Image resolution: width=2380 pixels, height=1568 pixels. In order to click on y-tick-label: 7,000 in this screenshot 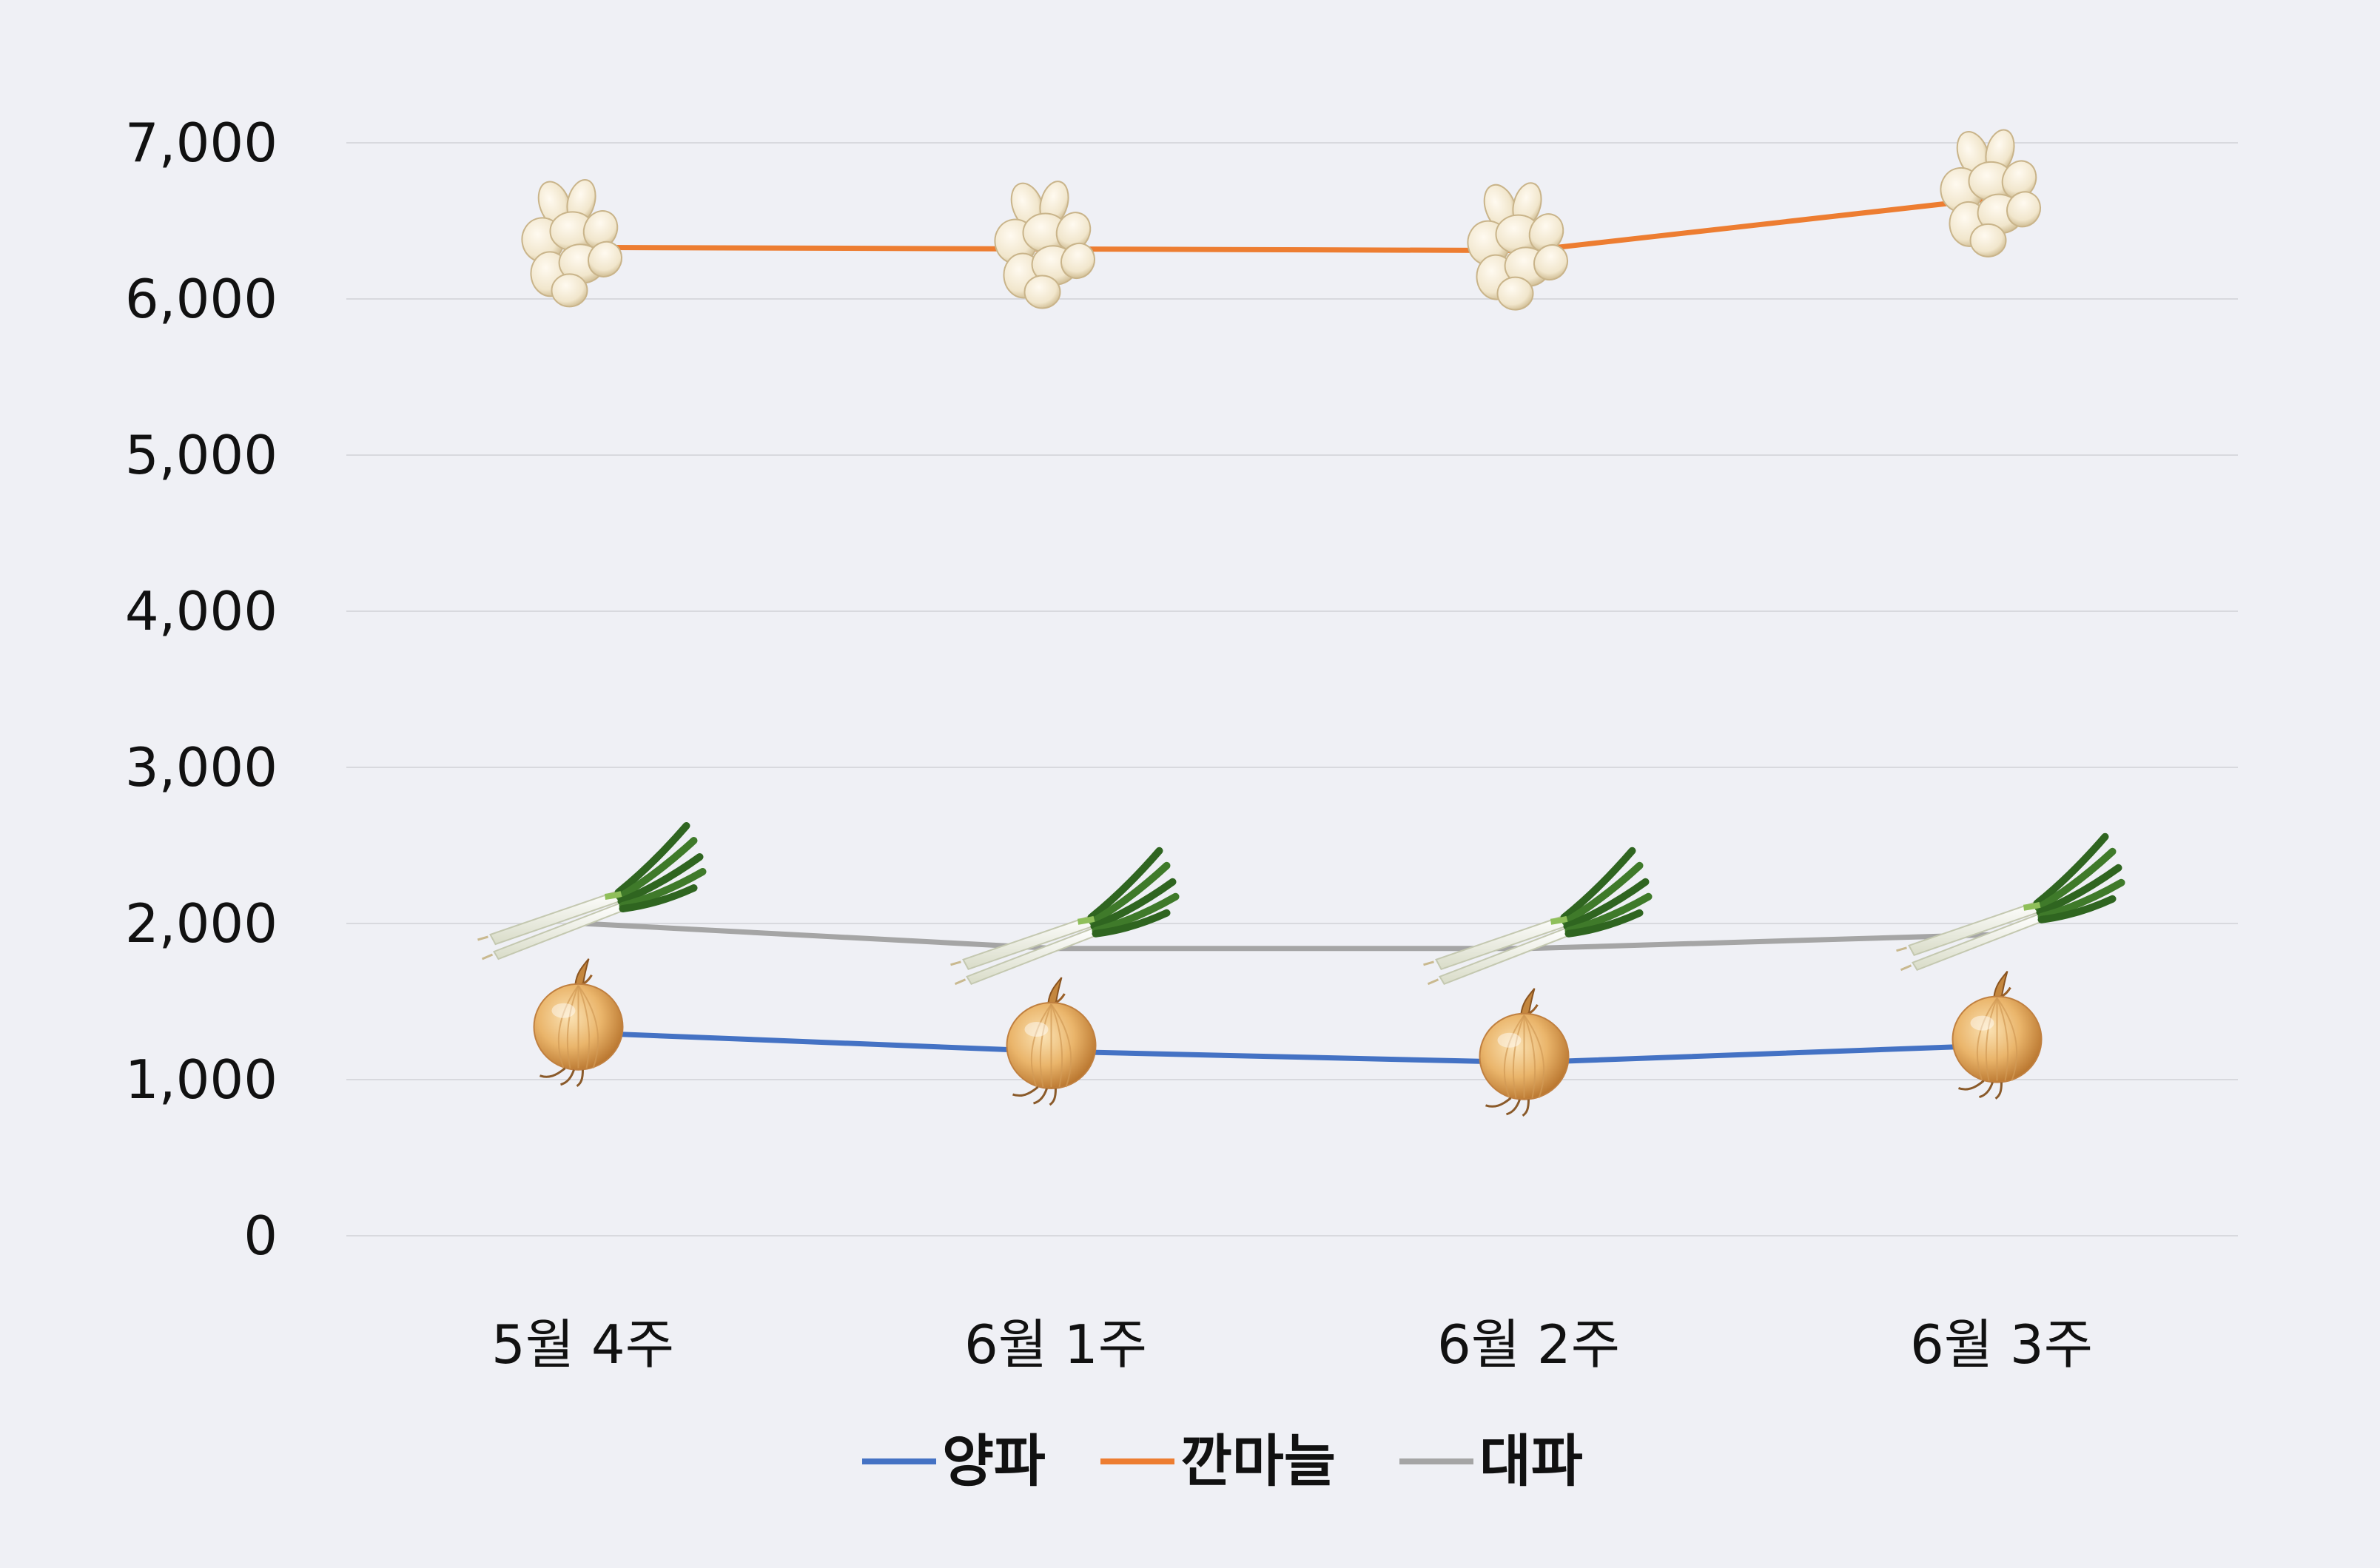, I will do `click(202, 143)`.